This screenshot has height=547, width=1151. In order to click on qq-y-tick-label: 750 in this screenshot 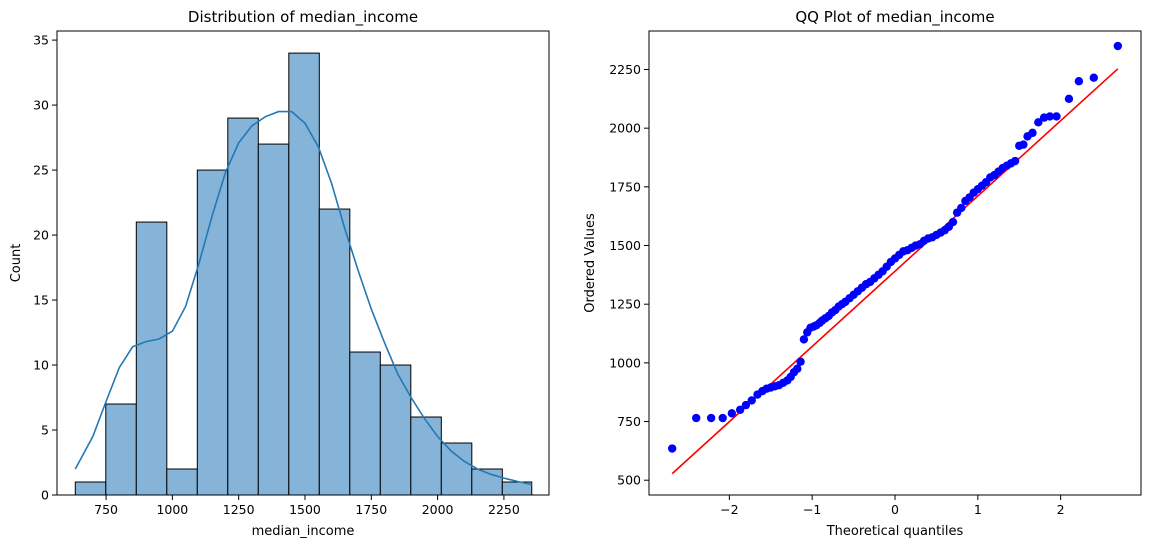, I will do `click(629, 421)`.